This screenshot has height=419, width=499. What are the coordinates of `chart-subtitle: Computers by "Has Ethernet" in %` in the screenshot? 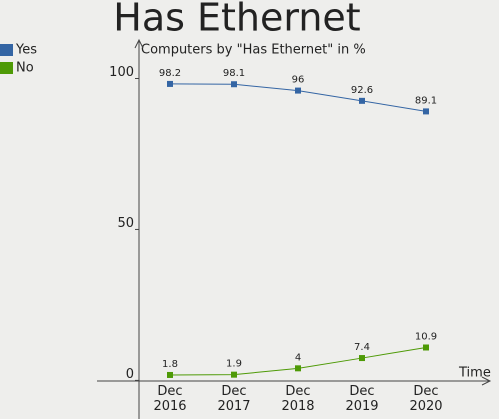 It's located at (253, 50).